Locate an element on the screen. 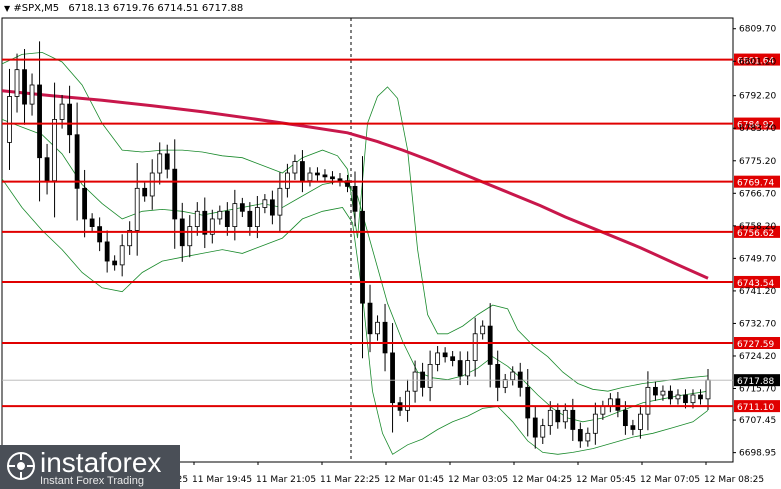  price-tick-label: 6775.20 is located at coordinates (757, 162).